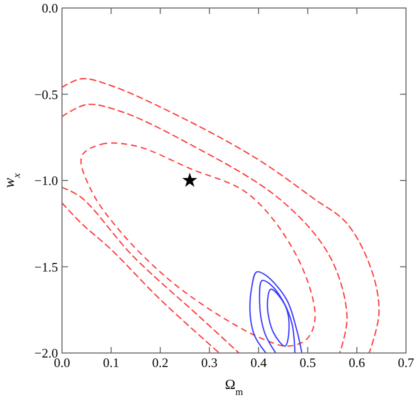  I want to click on x-tick-label: 0.4, so click(259, 362).